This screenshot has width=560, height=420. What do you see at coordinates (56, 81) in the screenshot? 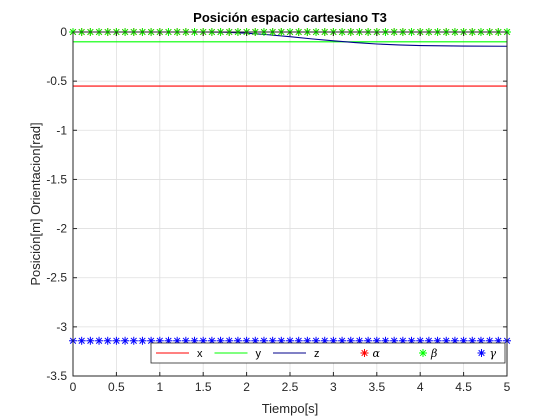
I see `y-tick-label: -0.5` at bounding box center [56, 81].